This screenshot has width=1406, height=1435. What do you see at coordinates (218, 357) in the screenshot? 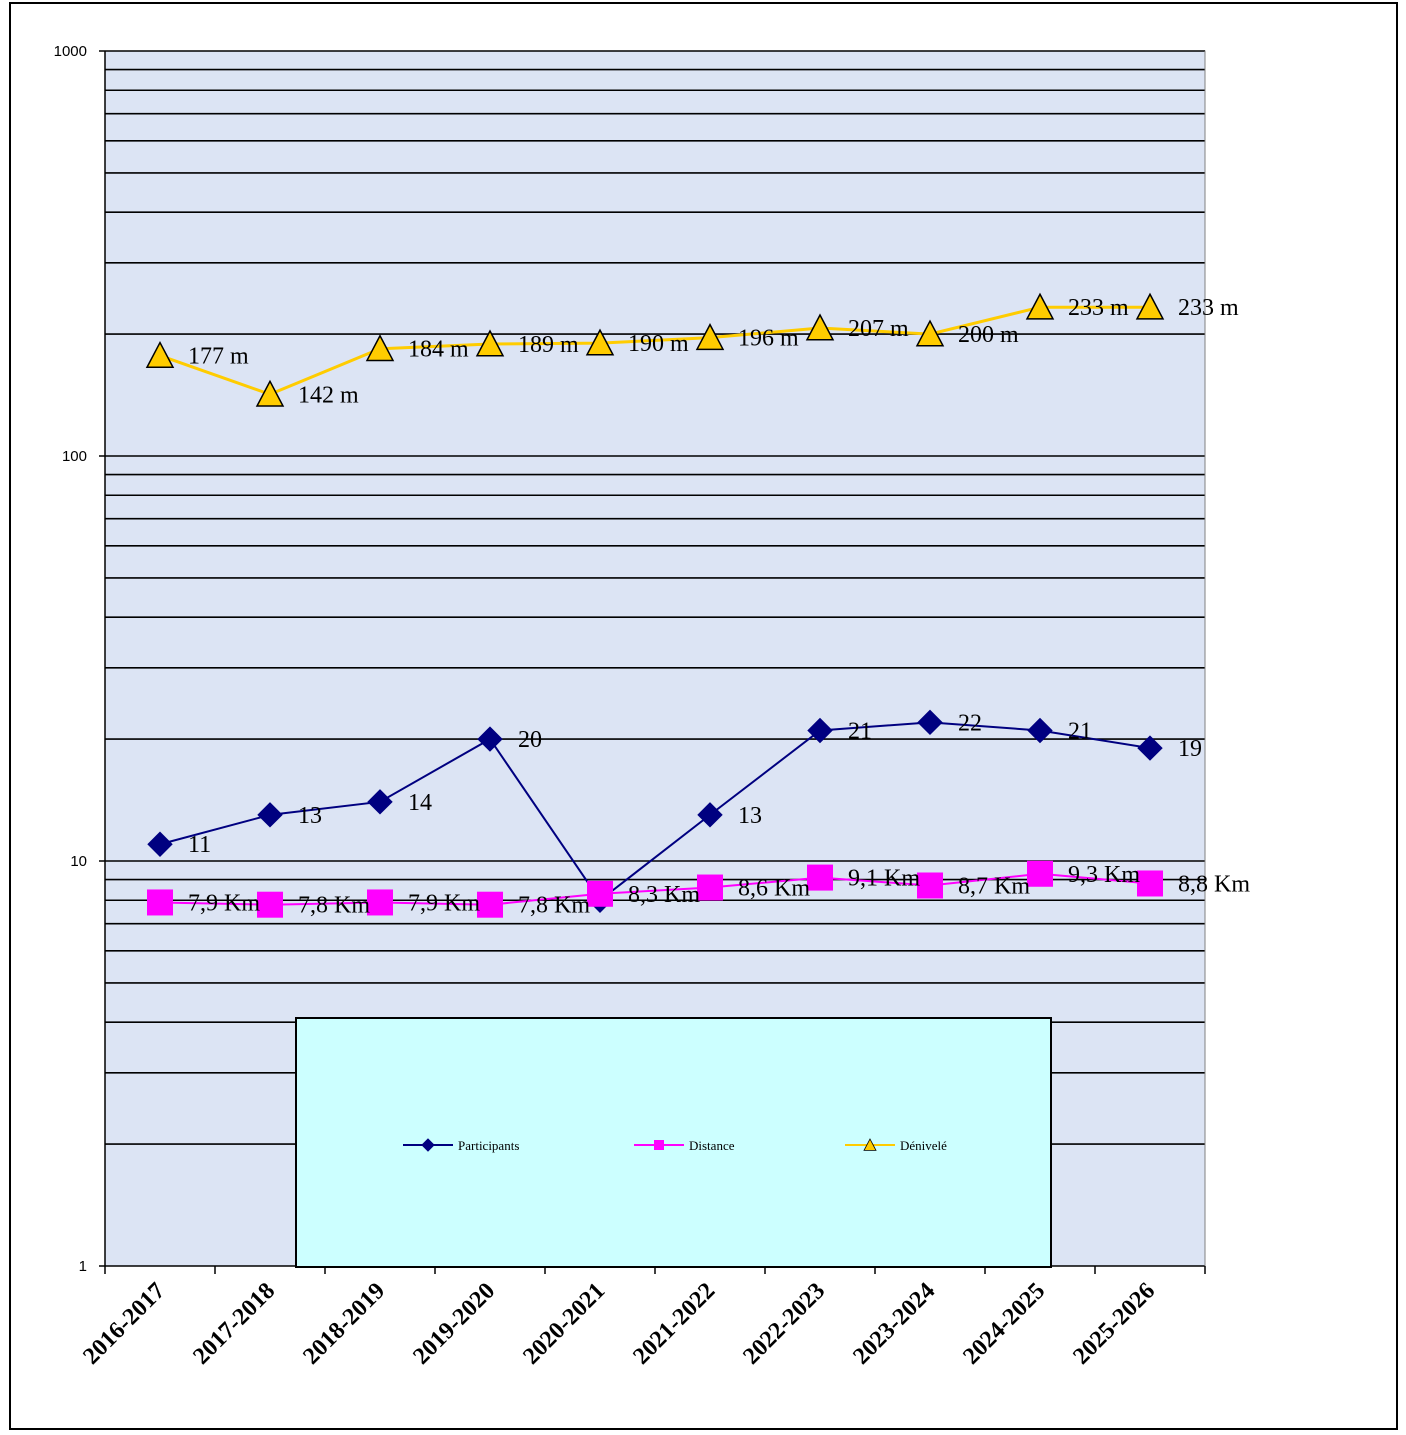
I see `data-label: 177 m` at bounding box center [218, 357].